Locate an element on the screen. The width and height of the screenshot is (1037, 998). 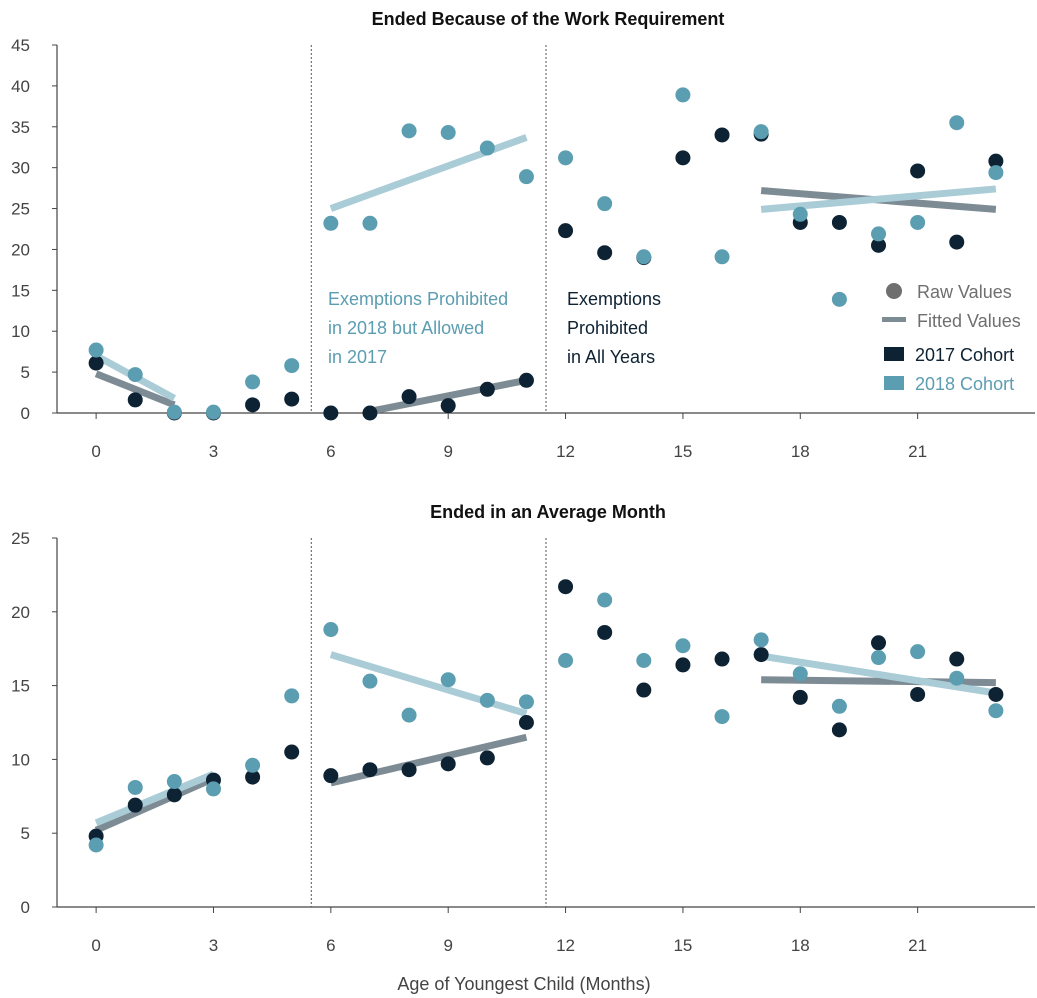
y-tick-label: 10 is located at coordinates (20, 759).